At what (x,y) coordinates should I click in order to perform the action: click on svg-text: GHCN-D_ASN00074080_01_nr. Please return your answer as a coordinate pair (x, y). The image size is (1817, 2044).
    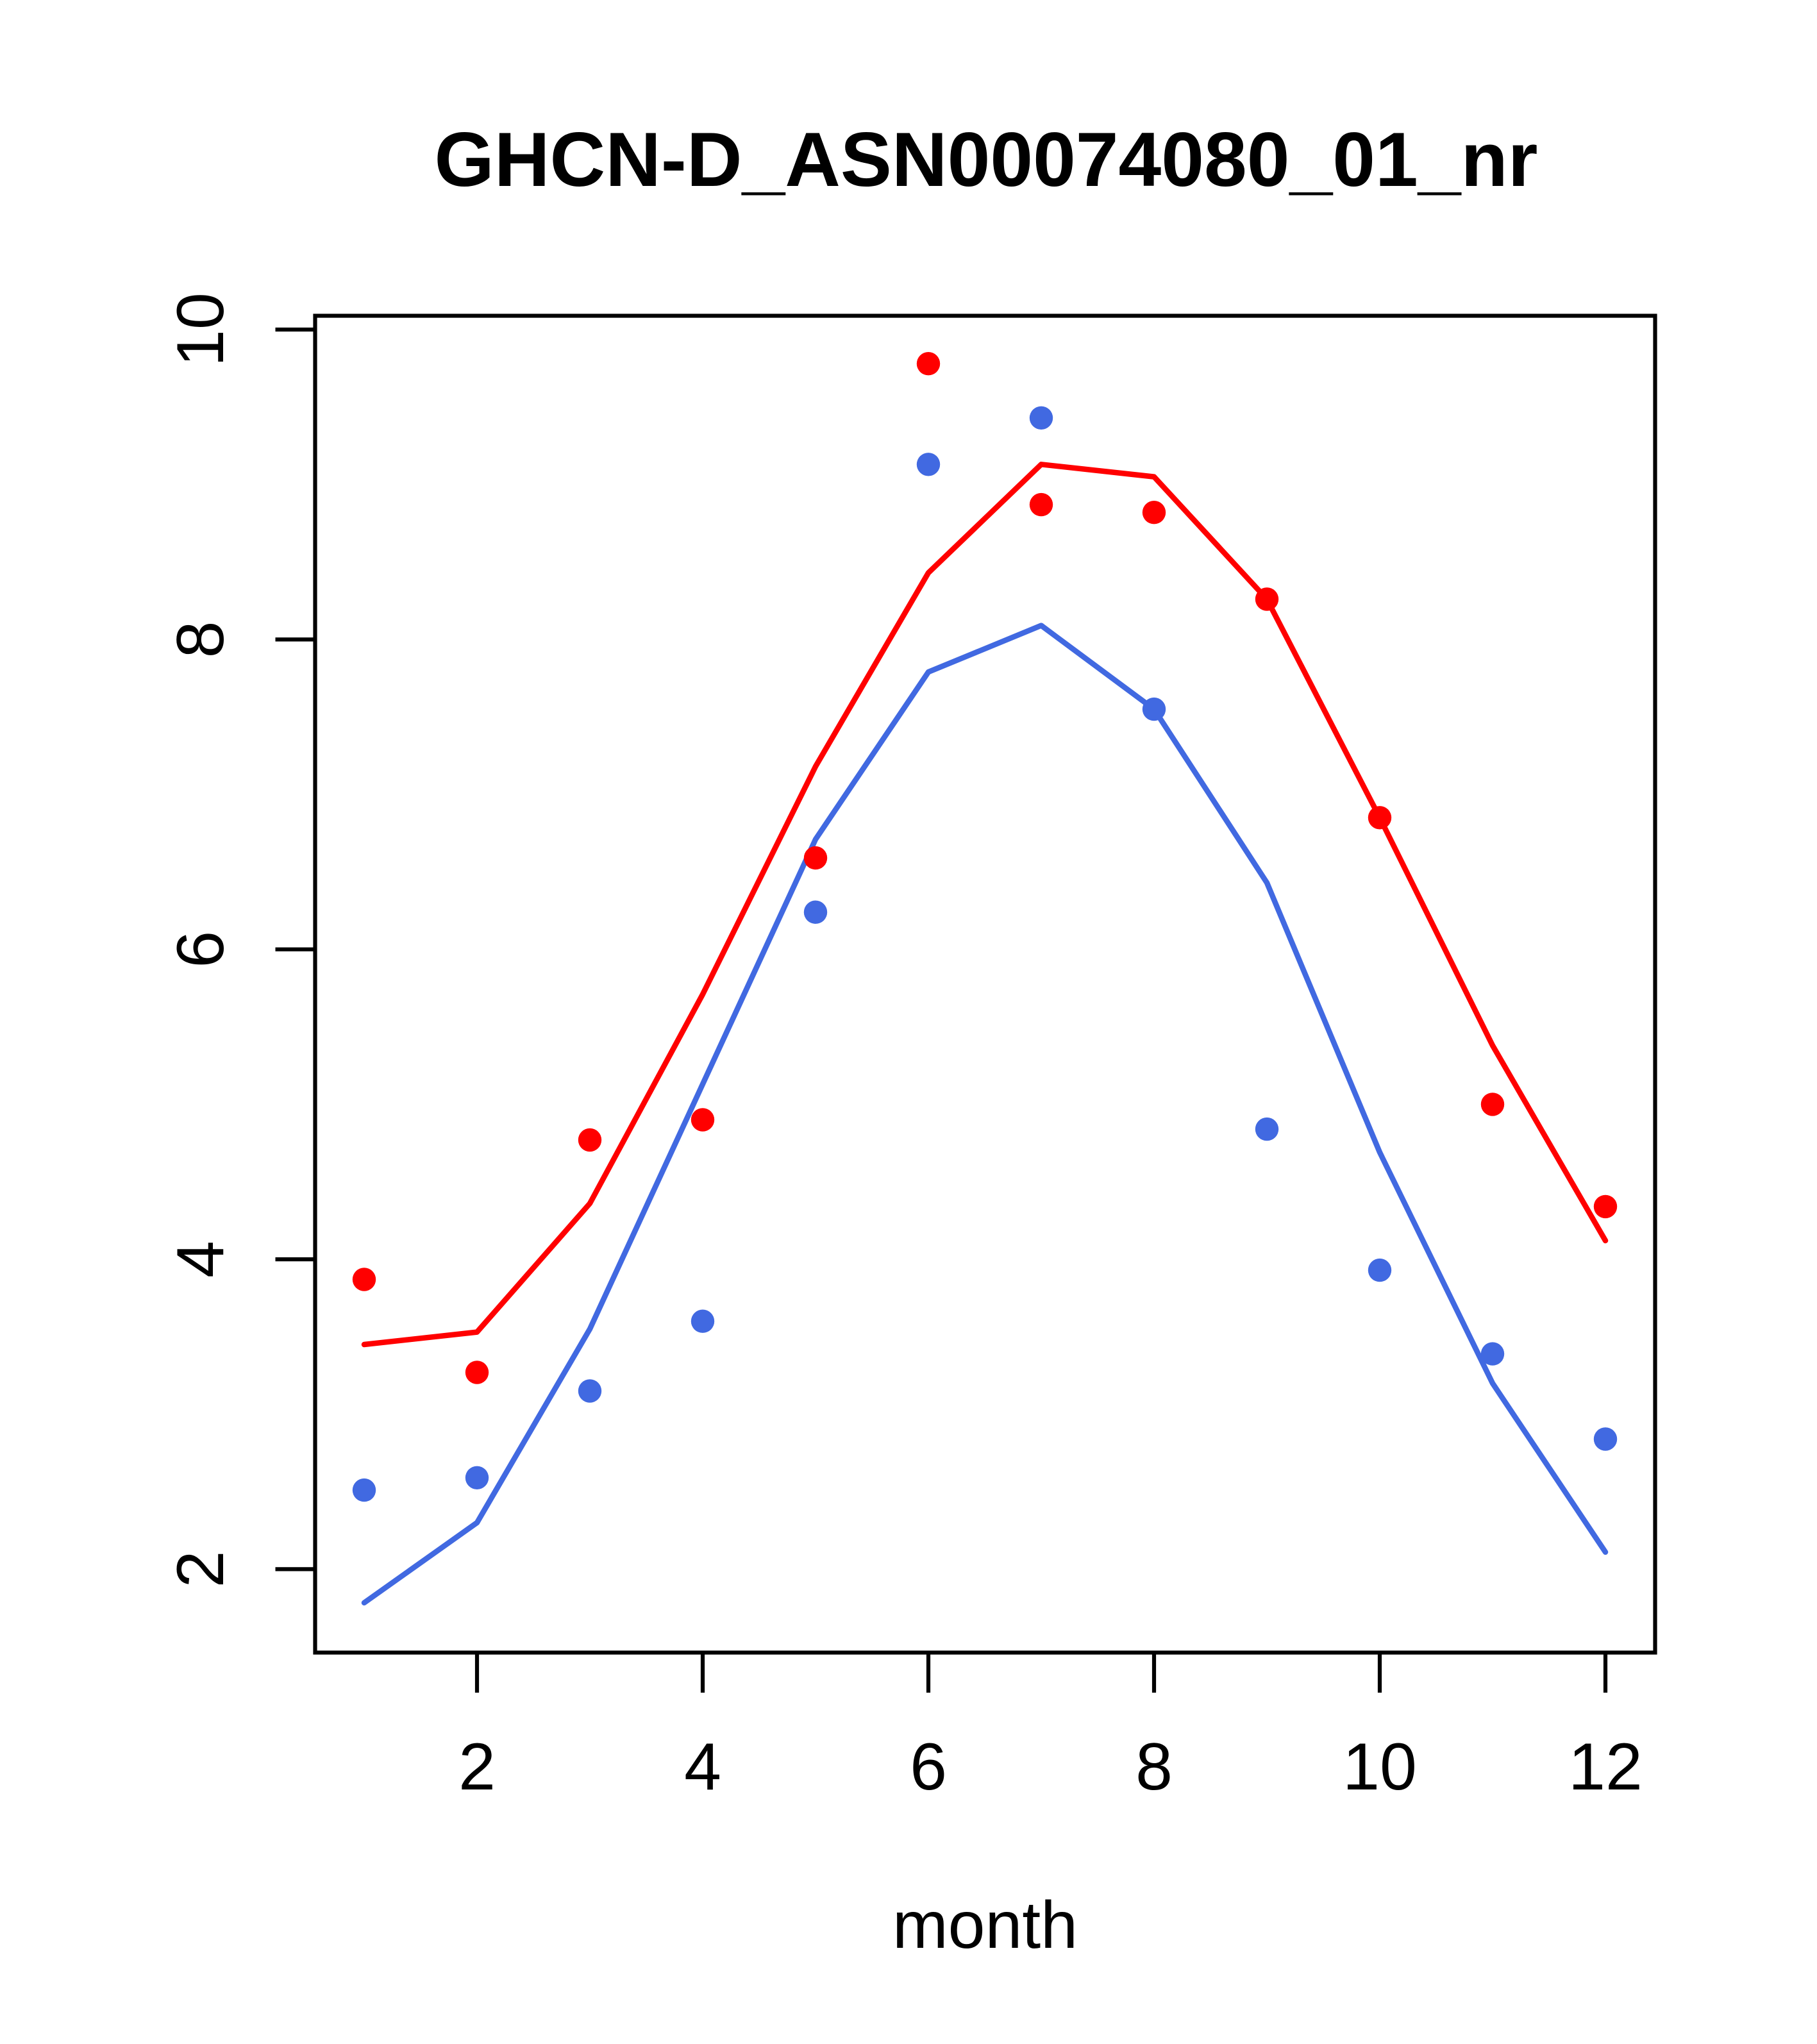
    Looking at the image, I should click on (986, 160).